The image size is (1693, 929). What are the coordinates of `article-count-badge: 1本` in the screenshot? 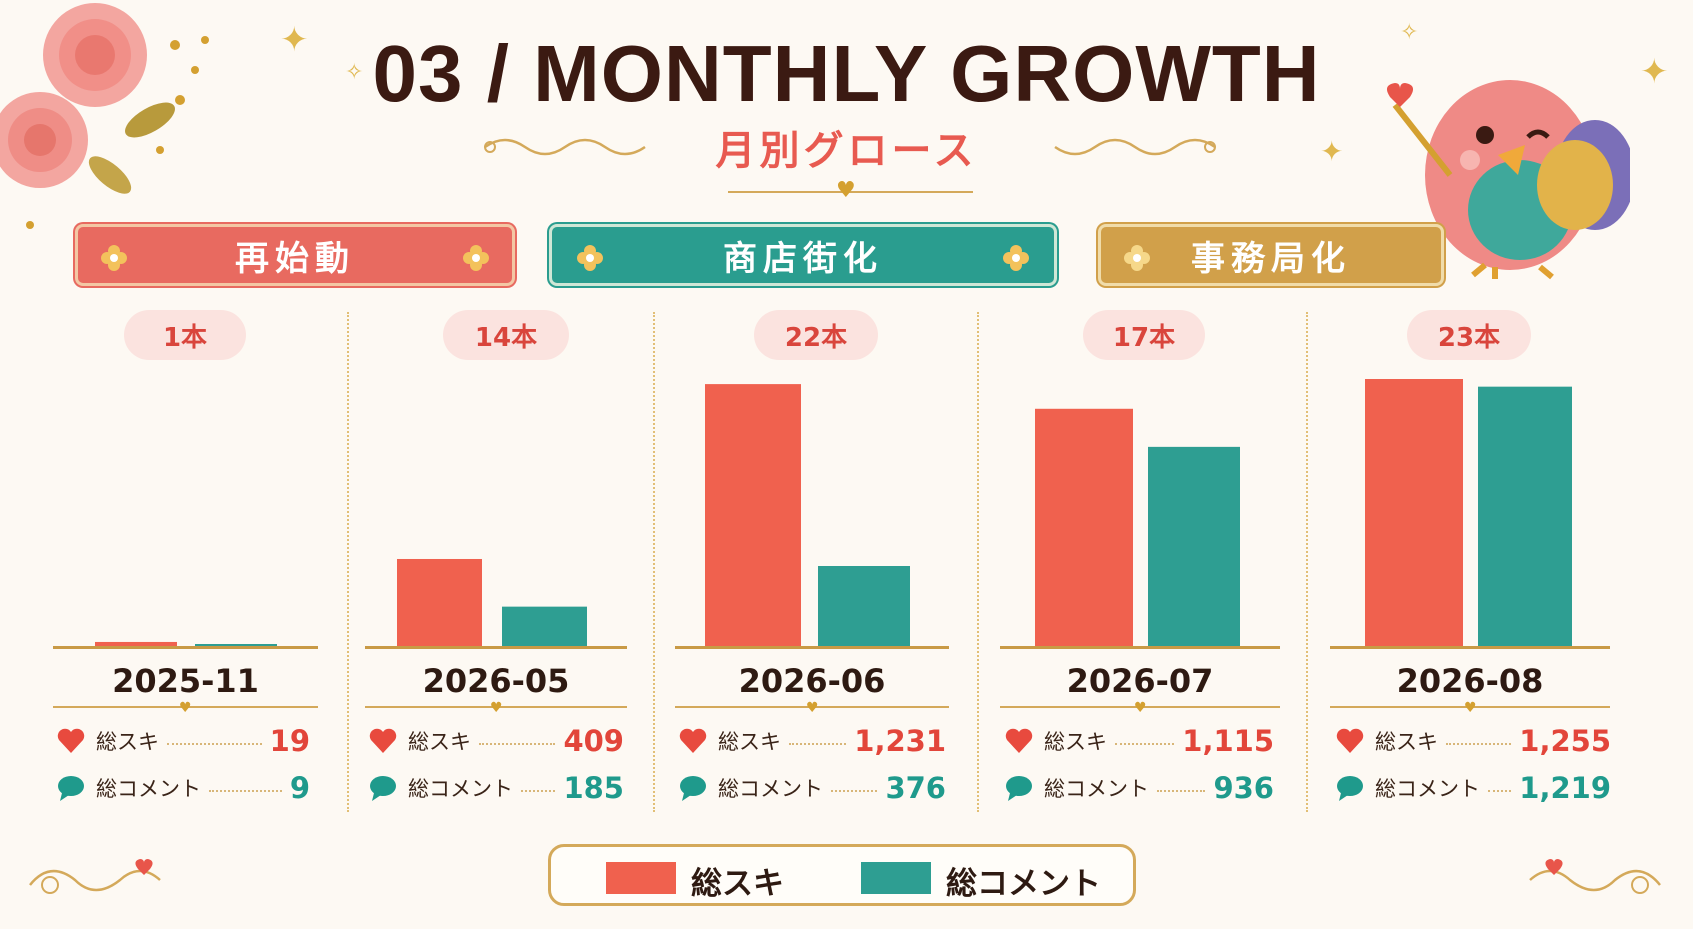 It's located at (185, 335).